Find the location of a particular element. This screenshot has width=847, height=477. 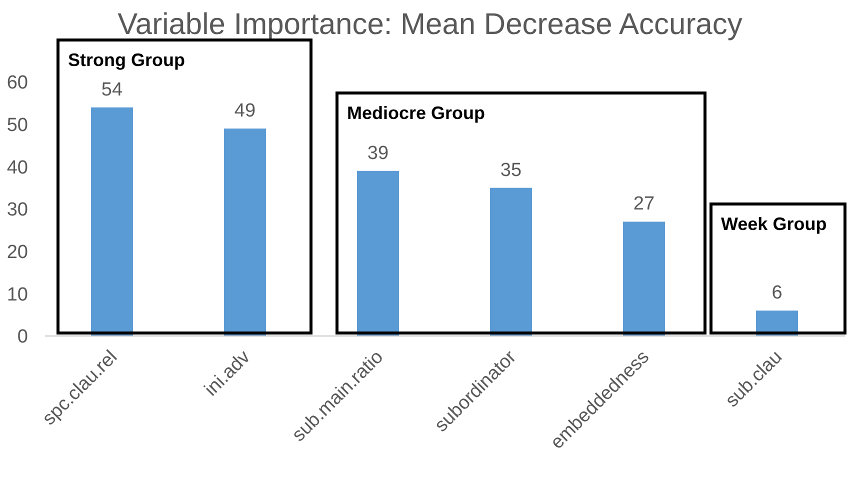

data-label: 39 is located at coordinates (378, 153).